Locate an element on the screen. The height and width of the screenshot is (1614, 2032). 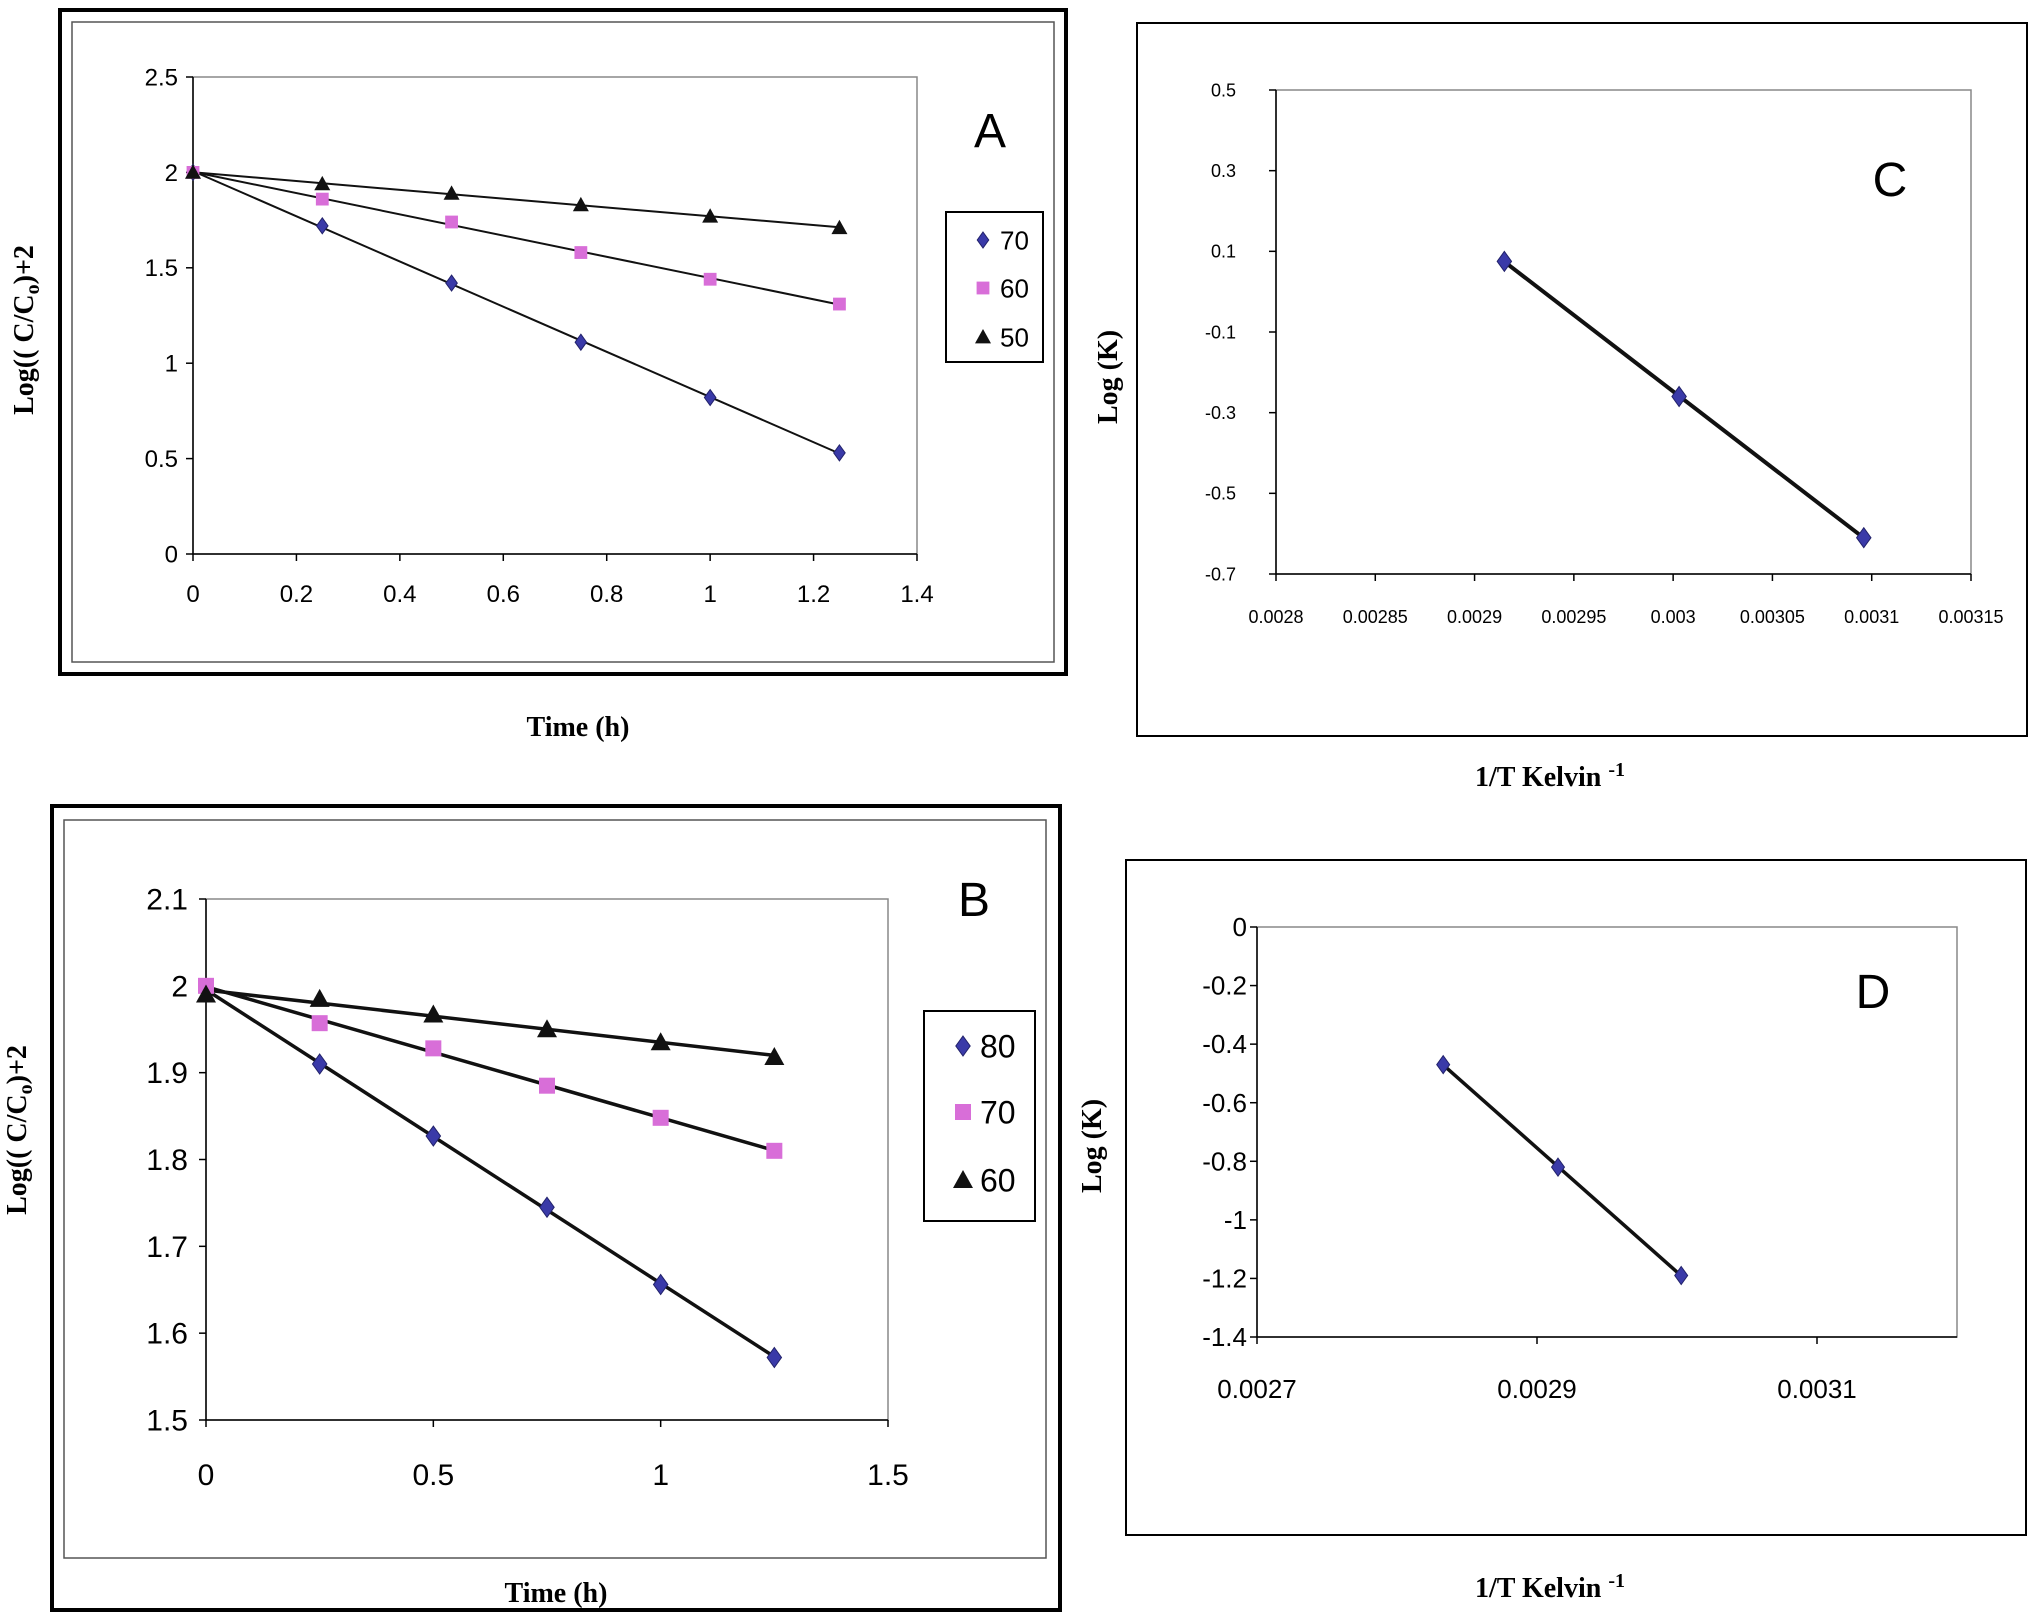
panel-d-data-points is located at coordinates (1562, 1170).